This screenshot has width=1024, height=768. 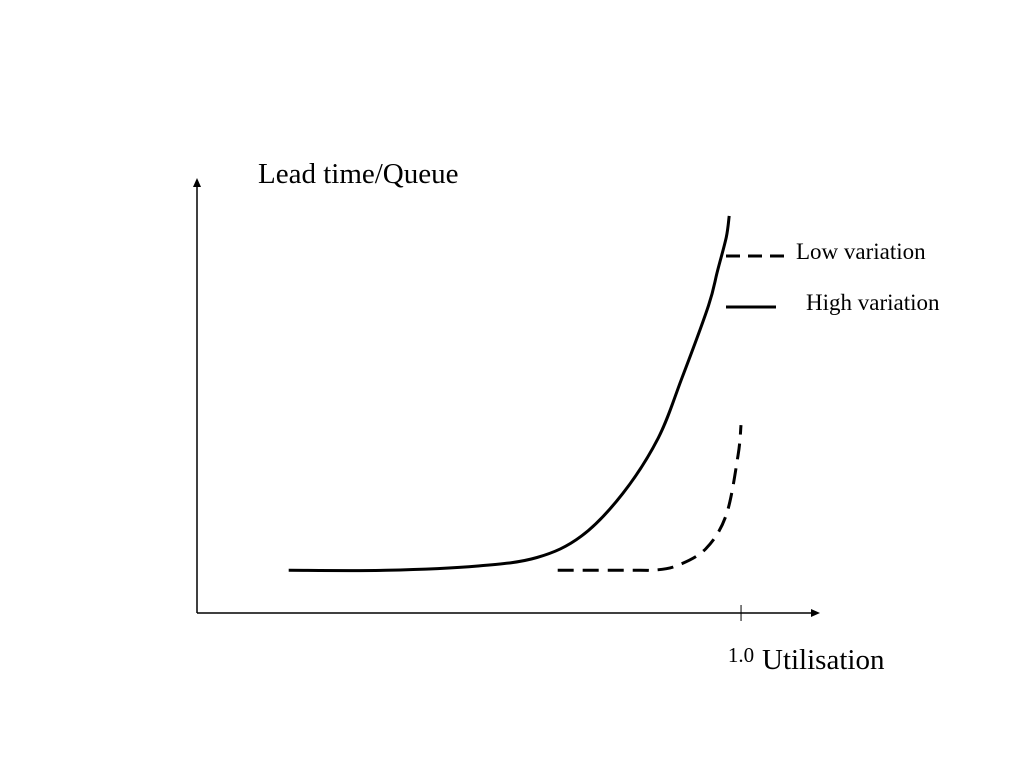 I want to click on x-ticks: 1.0, so click(x=741, y=636).